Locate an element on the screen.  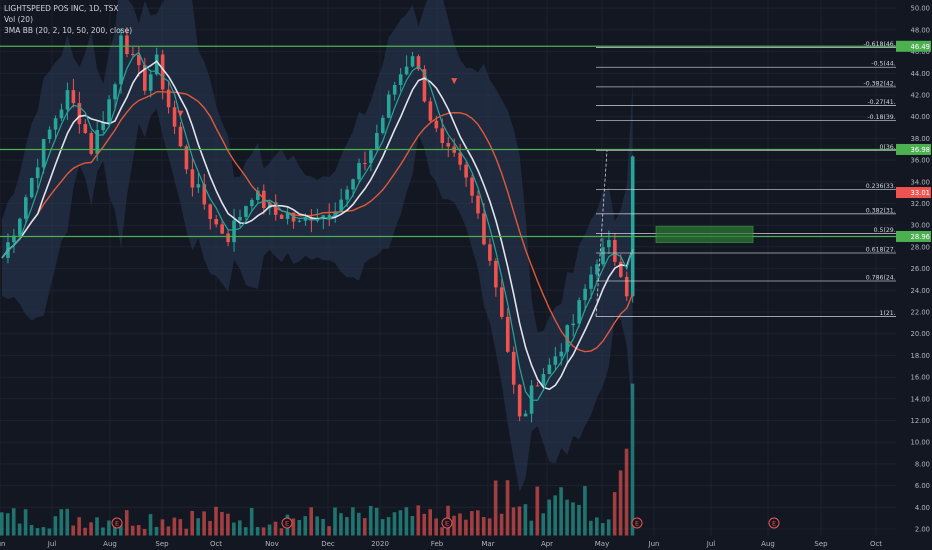
earnings-icon is located at coordinates (774, 523).